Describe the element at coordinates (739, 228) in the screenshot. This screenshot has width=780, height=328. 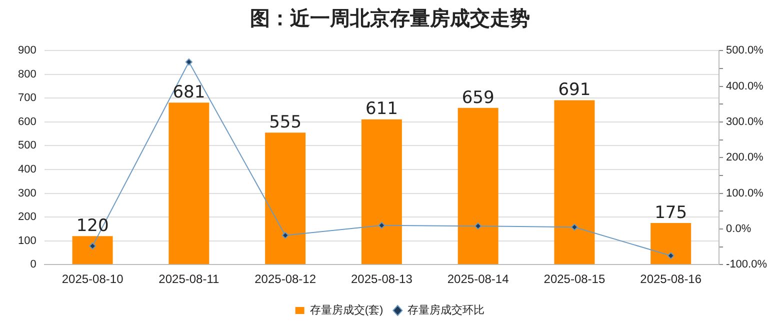
I see `y2-tick-label: 0.0%` at that location.